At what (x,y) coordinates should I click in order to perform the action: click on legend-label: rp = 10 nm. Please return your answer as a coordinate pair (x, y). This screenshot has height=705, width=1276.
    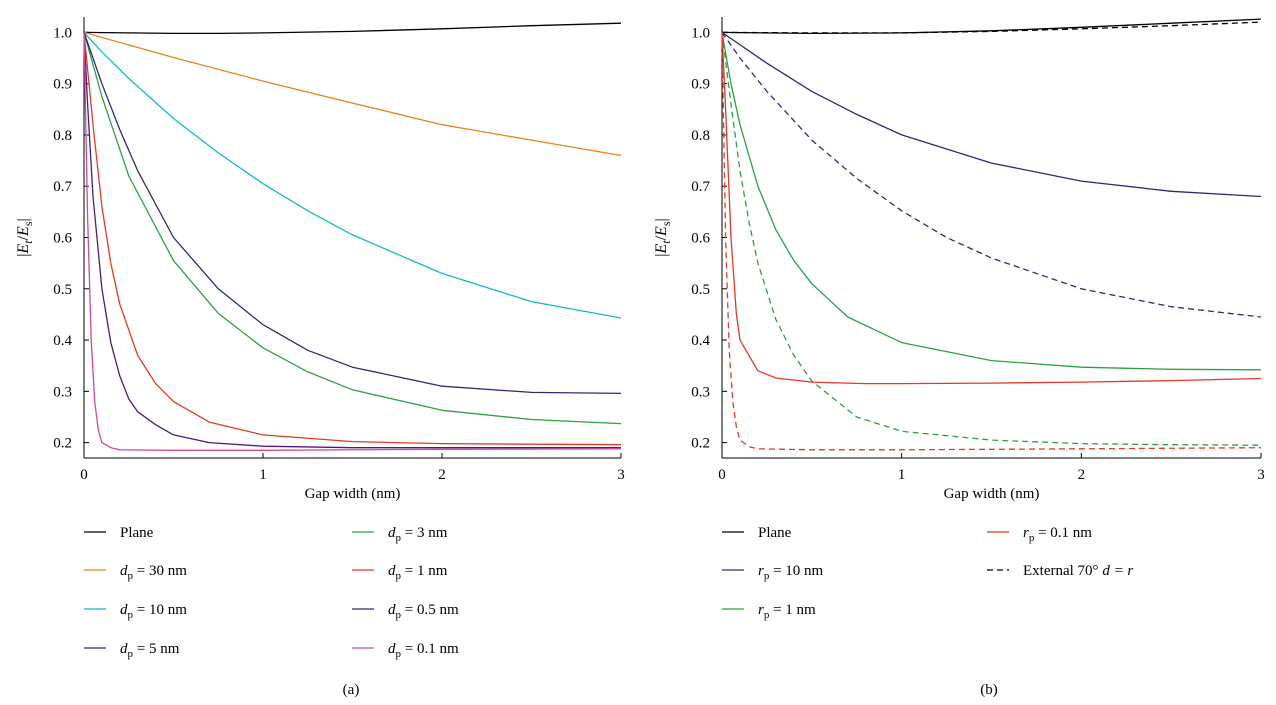
    Looking at the image, I should click on (791, 572).